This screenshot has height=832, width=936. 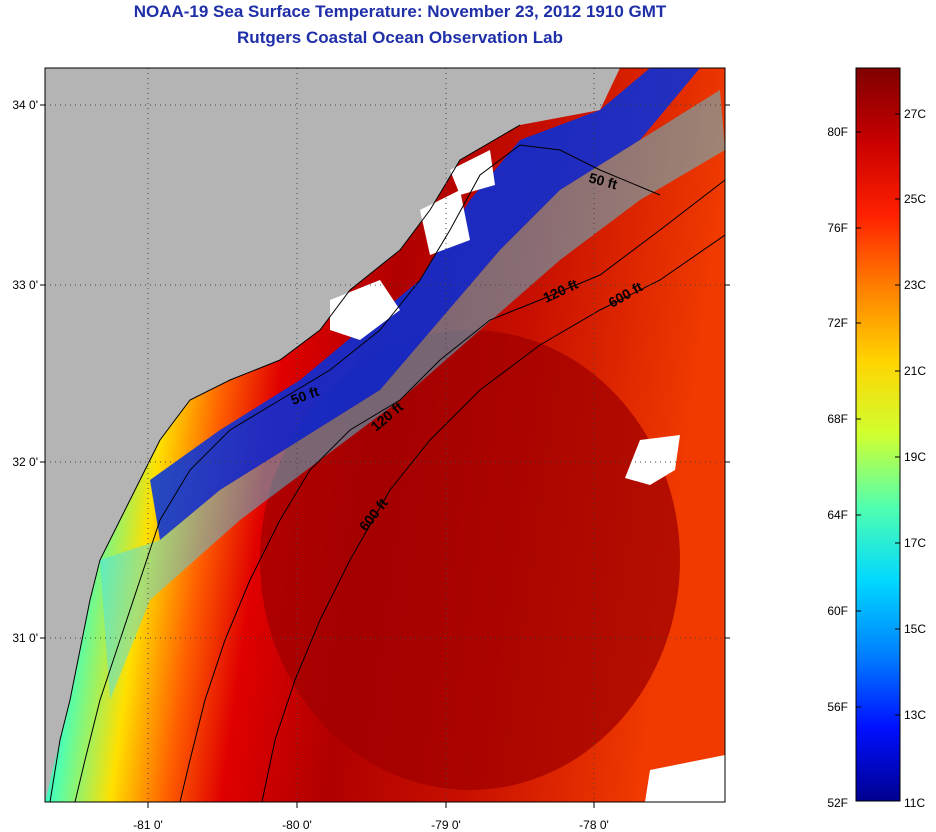 I want to click on colorbar-label-f: 68F, so click(x=837, y=419).